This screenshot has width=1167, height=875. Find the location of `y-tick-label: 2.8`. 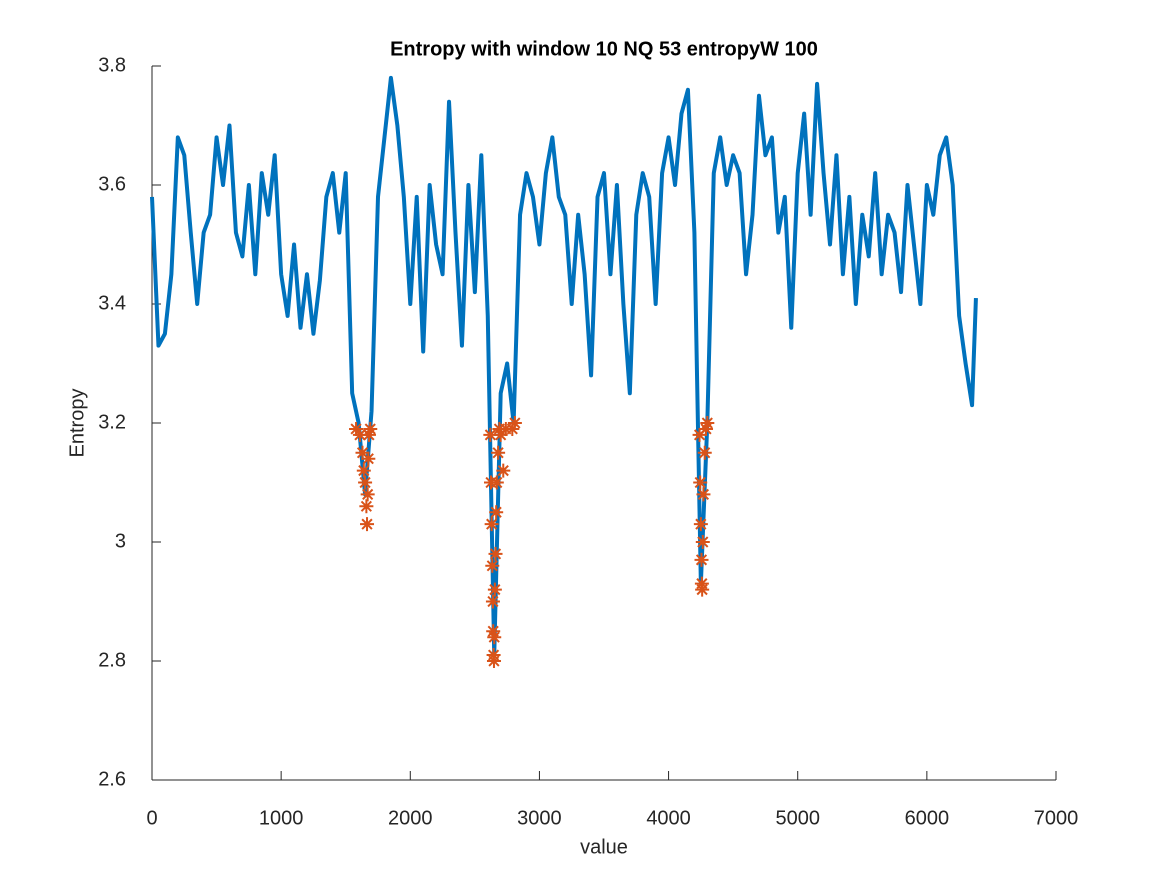

y-tick-label: 2.8 is located at coordinates (112, 660).